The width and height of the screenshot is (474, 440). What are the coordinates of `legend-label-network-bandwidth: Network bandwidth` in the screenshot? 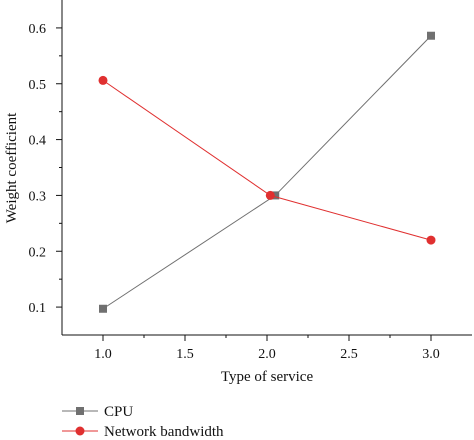 It's located at (164, 432).